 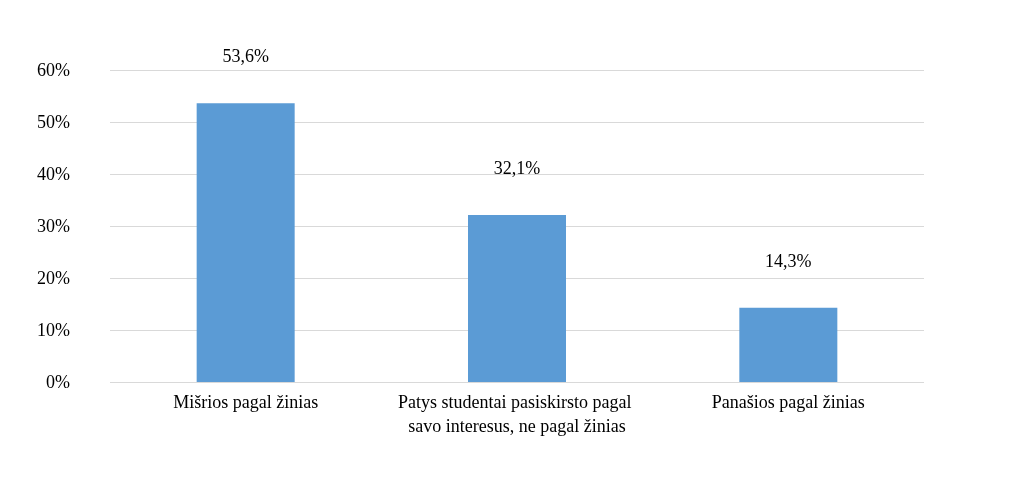 What do you see at coordinates (788, 402) in the screenshot?
I see `x-tick-label: Panašios pagal žinias` at bounding box center [788, 402].